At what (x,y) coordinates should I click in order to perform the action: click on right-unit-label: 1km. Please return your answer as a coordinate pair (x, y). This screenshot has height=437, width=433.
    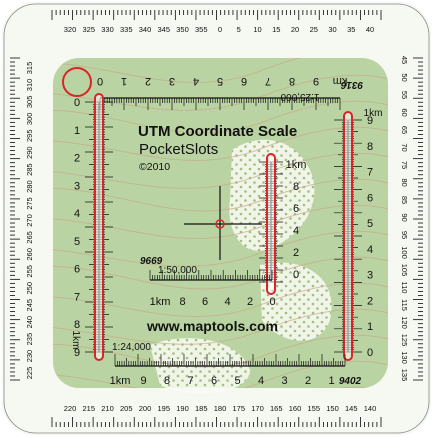
    Looking at the image, I should click on (373, 113).